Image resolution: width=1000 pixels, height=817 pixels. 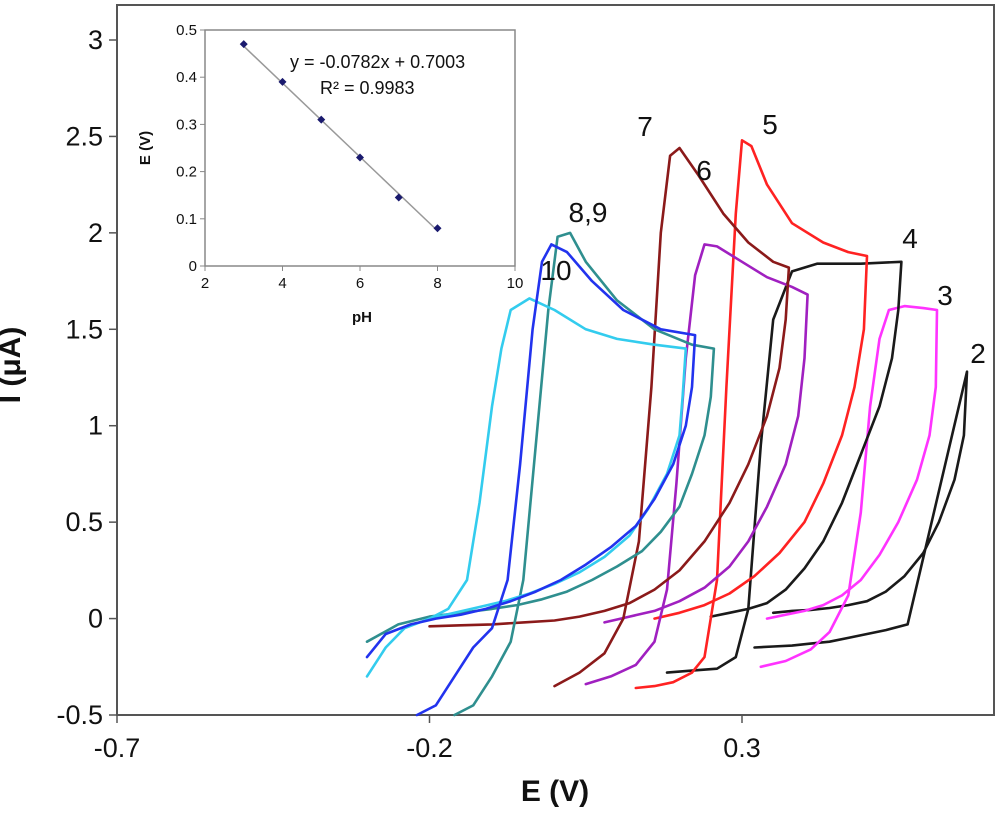 I want to click on y-tick-label: 1.5, so click(x=84, y=329).